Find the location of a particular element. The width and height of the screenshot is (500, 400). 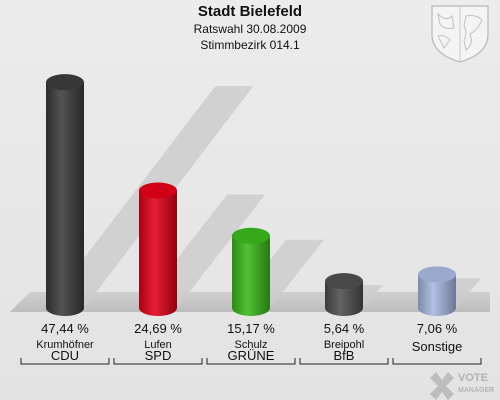

bar-schulz is located at coordinates (251, 275).